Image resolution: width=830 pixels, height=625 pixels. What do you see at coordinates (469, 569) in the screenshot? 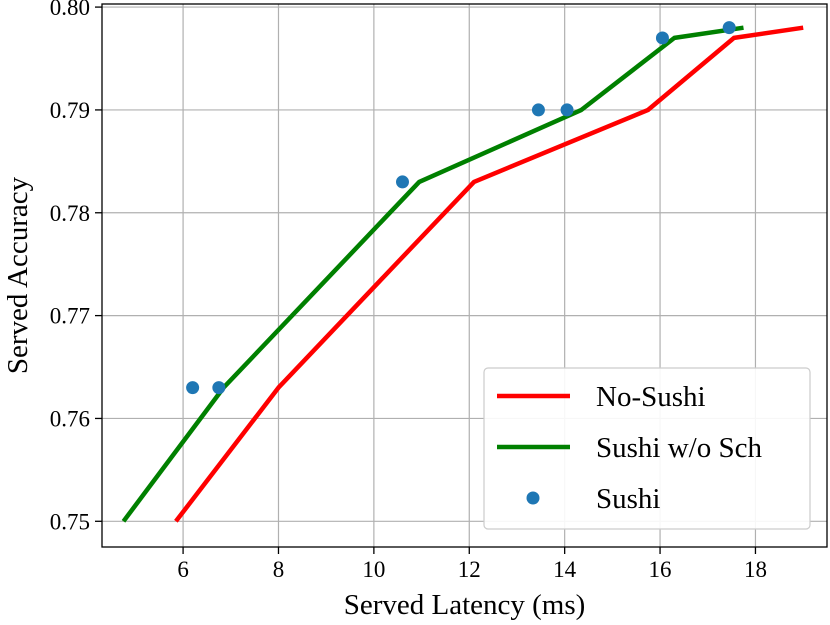
I see `x-tick-label: 12` at bounding box center [469, 569].